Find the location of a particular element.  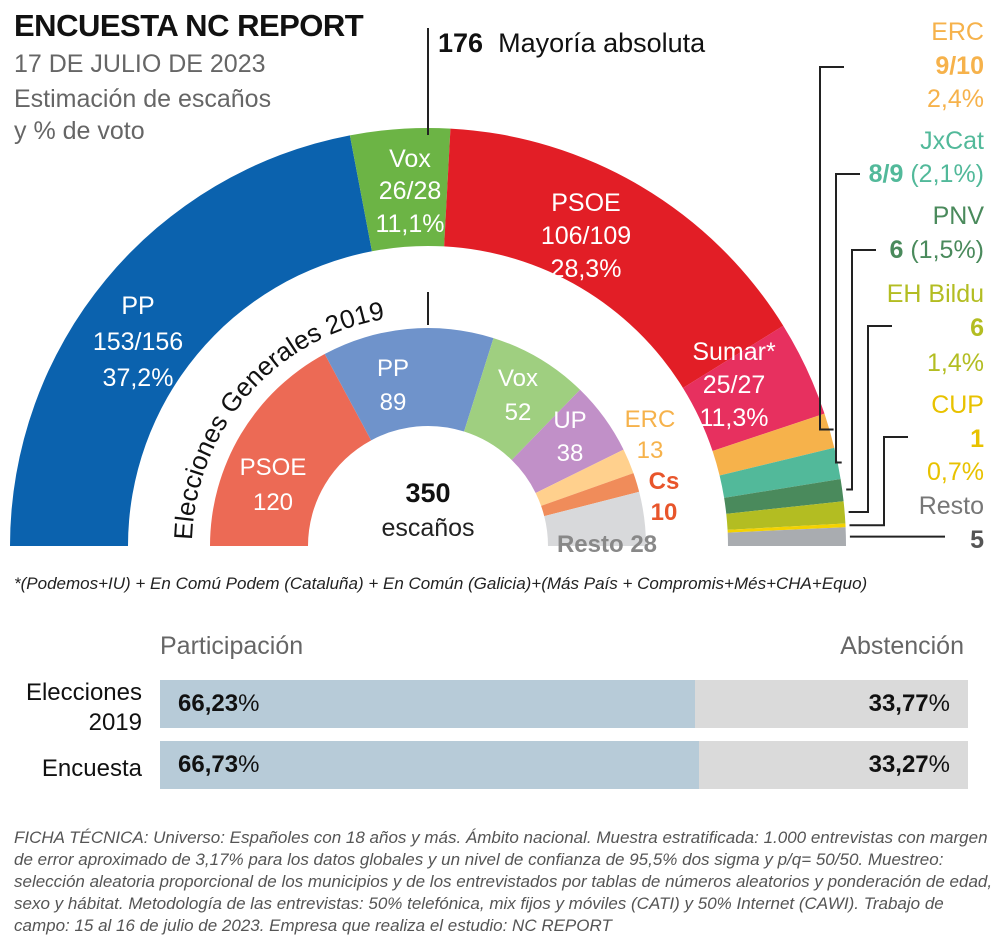

outer-label-vox-seats: 26/28 is located at coordinates (410, 191).